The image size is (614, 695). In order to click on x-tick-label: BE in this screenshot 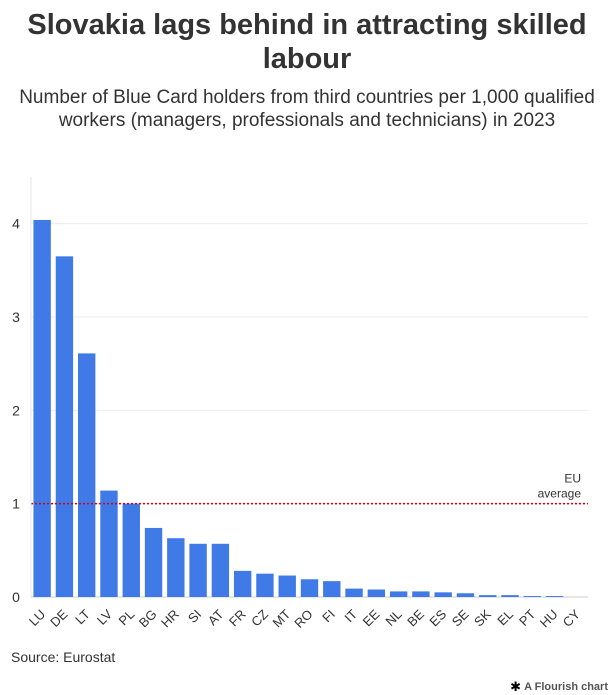, I will do `click(415, 617)`.